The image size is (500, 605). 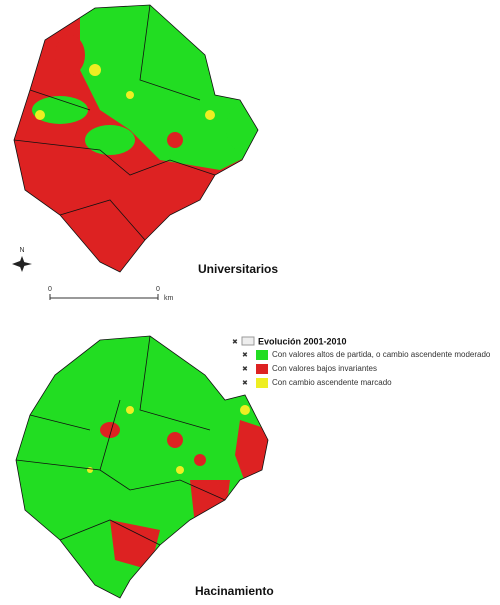 I want to click on north-arrow: N, so click(x=22, y=259).